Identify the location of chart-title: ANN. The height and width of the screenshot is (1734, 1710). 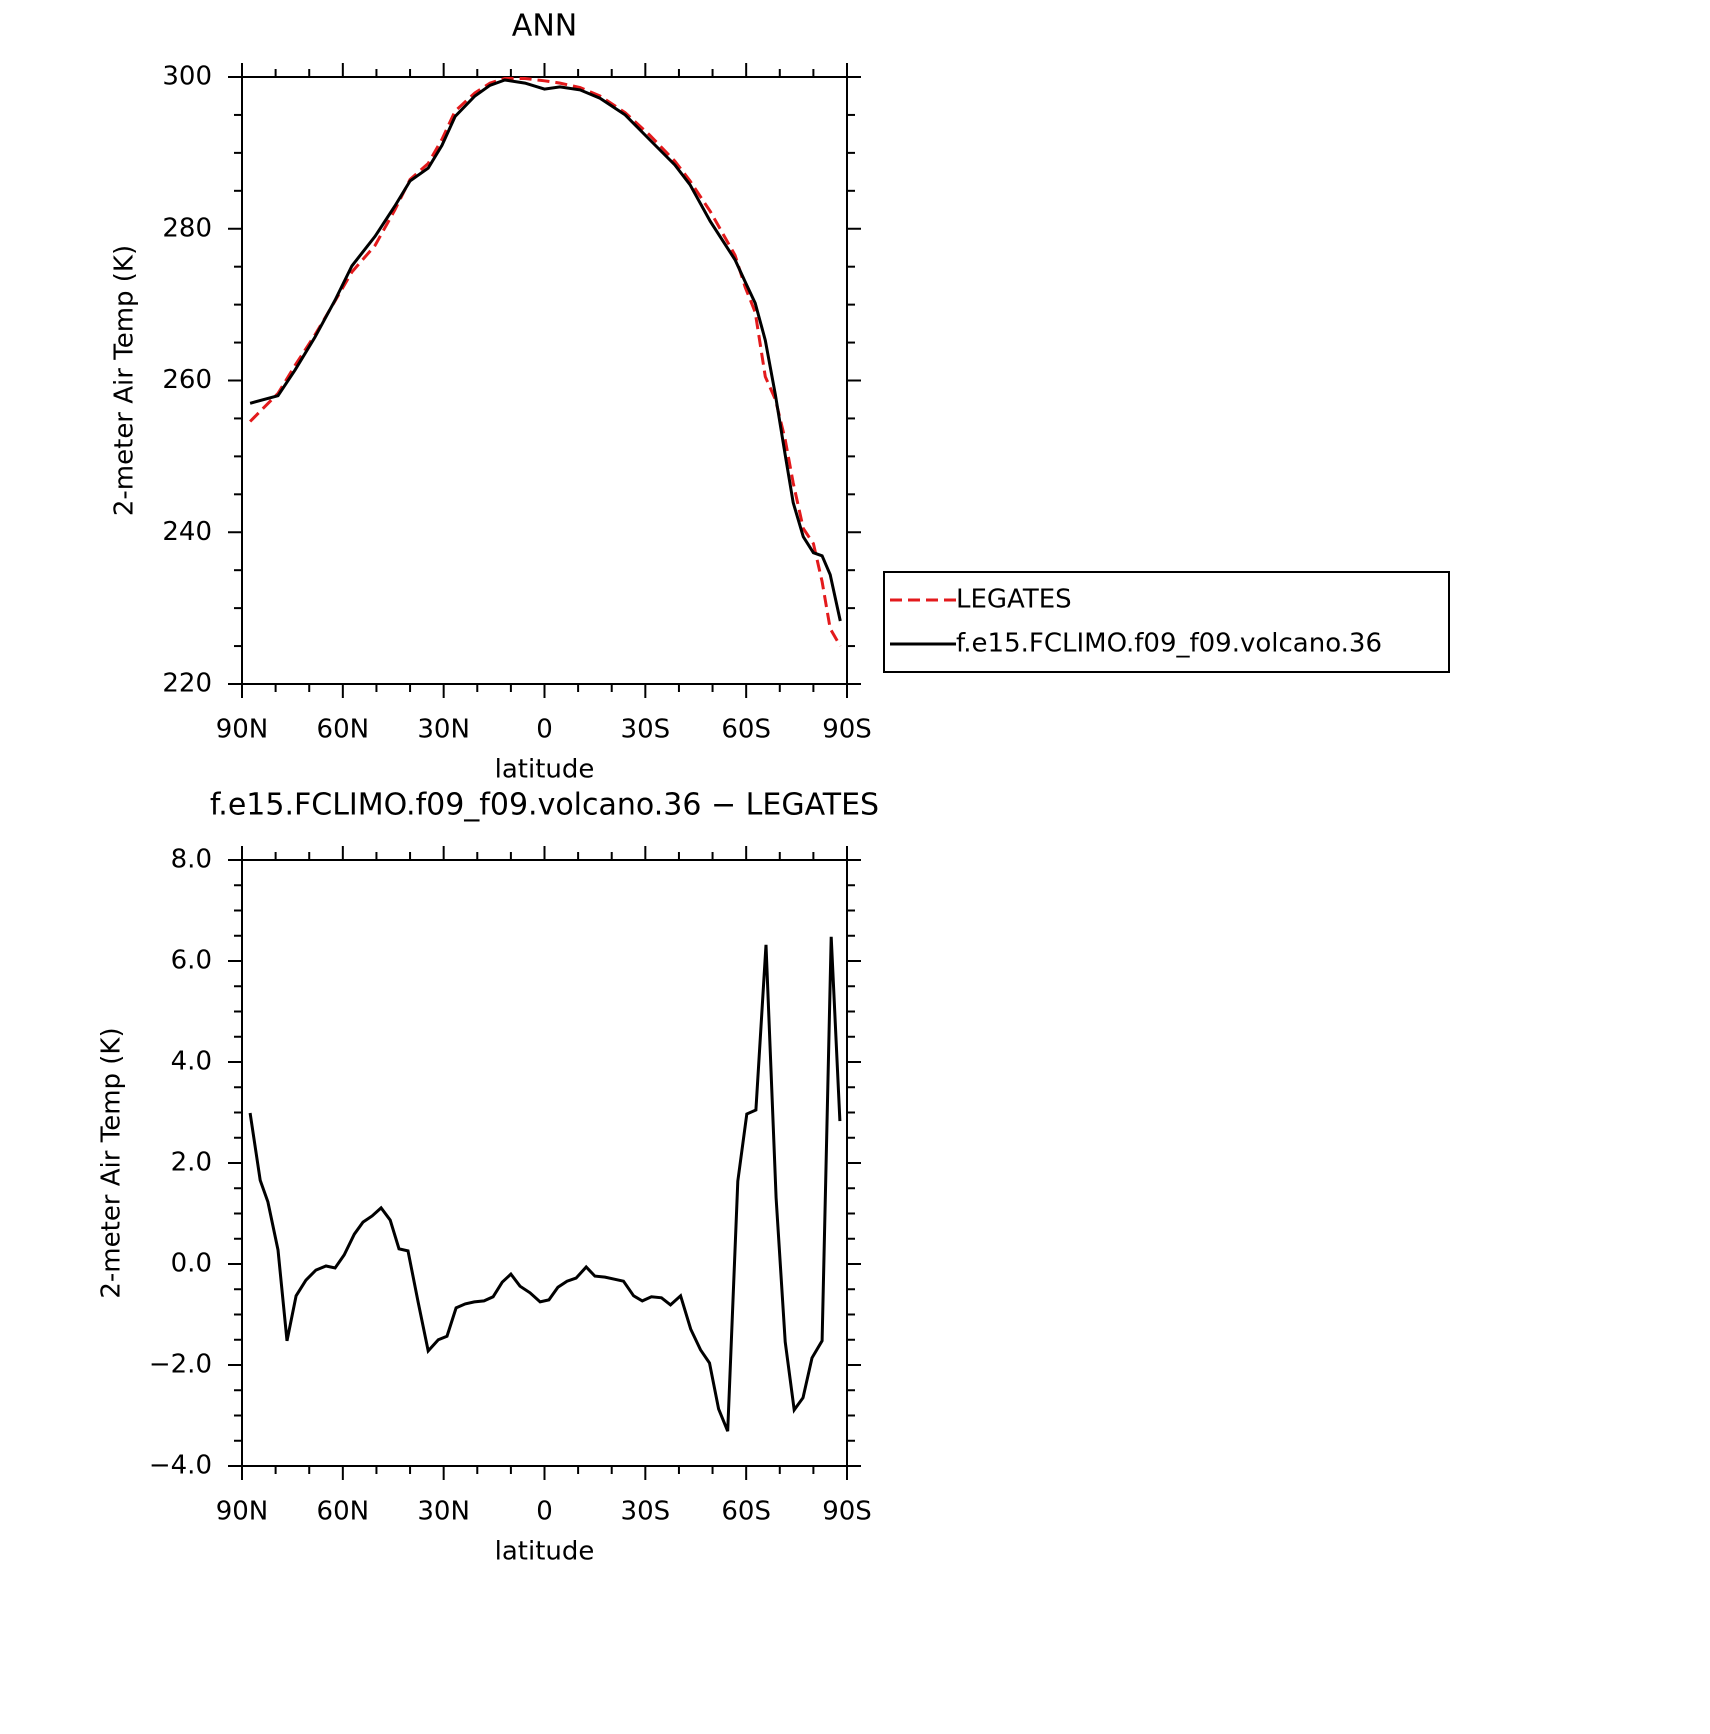
(544, 26).